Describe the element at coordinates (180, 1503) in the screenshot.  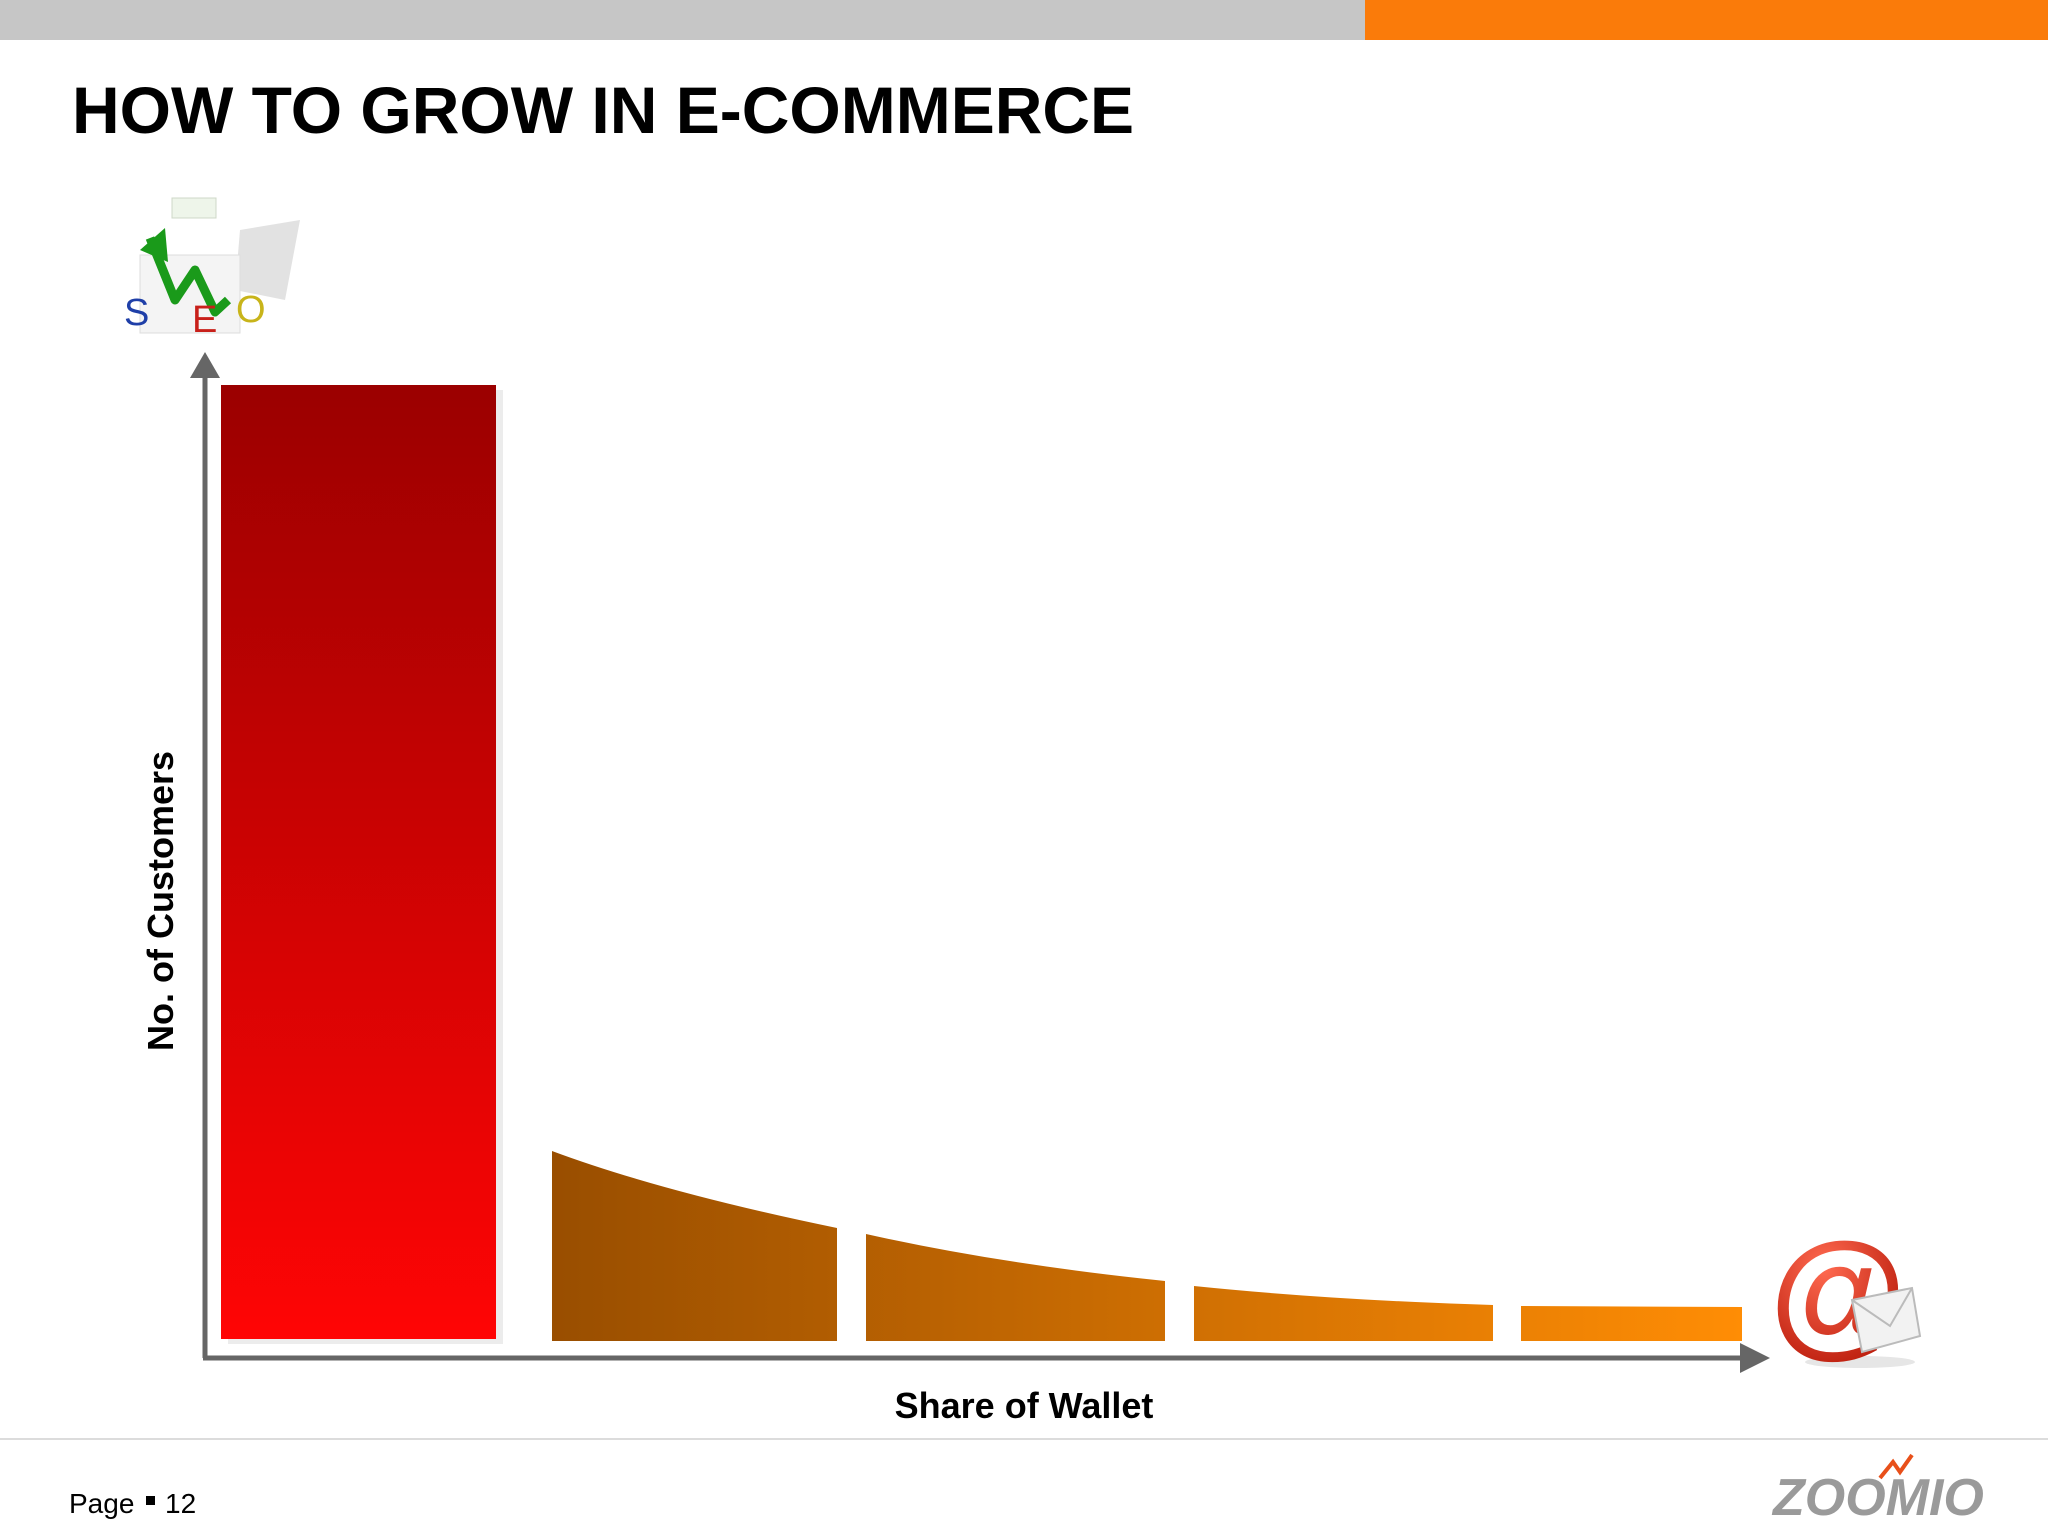
I see `page-number: 12` at that location.